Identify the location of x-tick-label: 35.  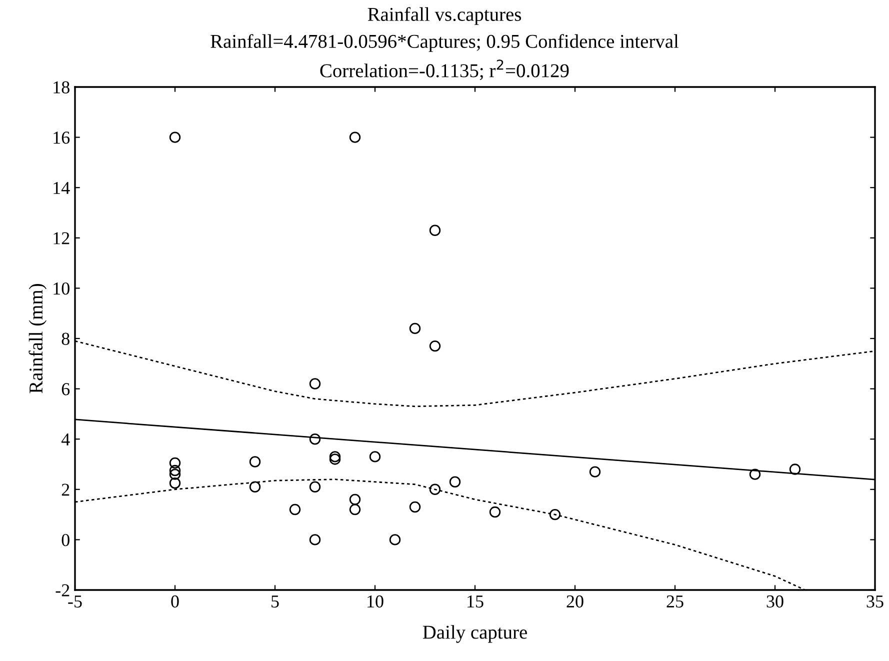
(875, 601).